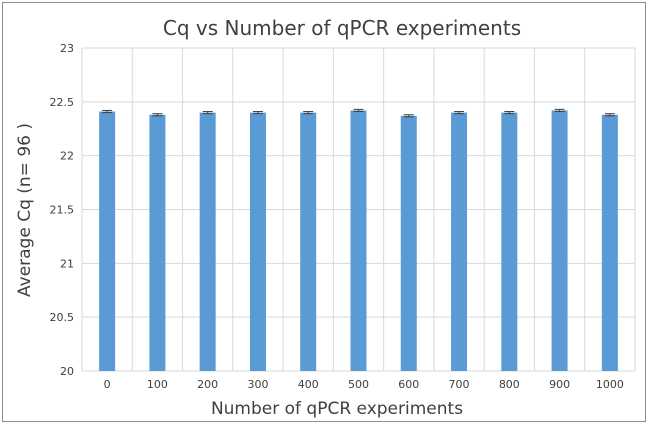  Describe the element at coordinates (25, 210) in the screenshot. I see `y-axis-label: Average Cq (n= 96 )` at that location.